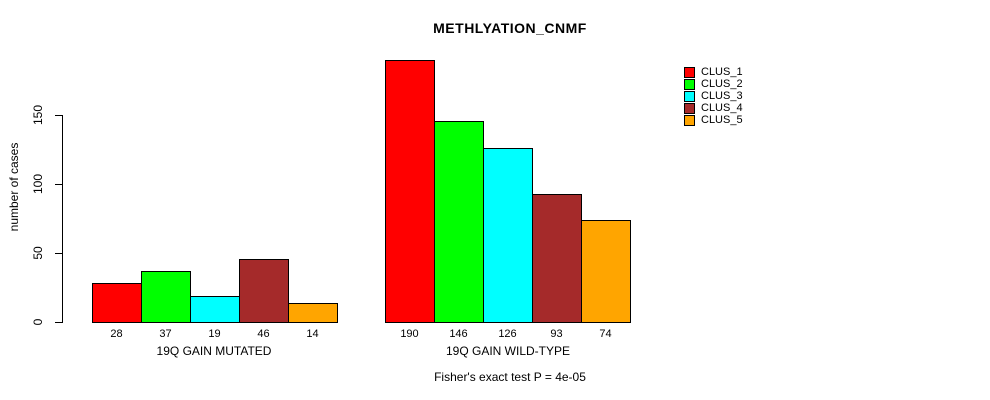 The image size is (990, 400). What do you see at coordinates (556, 334) in the screenshot?
I see `bar-value-label: 93` at bounding box center [556, 334].